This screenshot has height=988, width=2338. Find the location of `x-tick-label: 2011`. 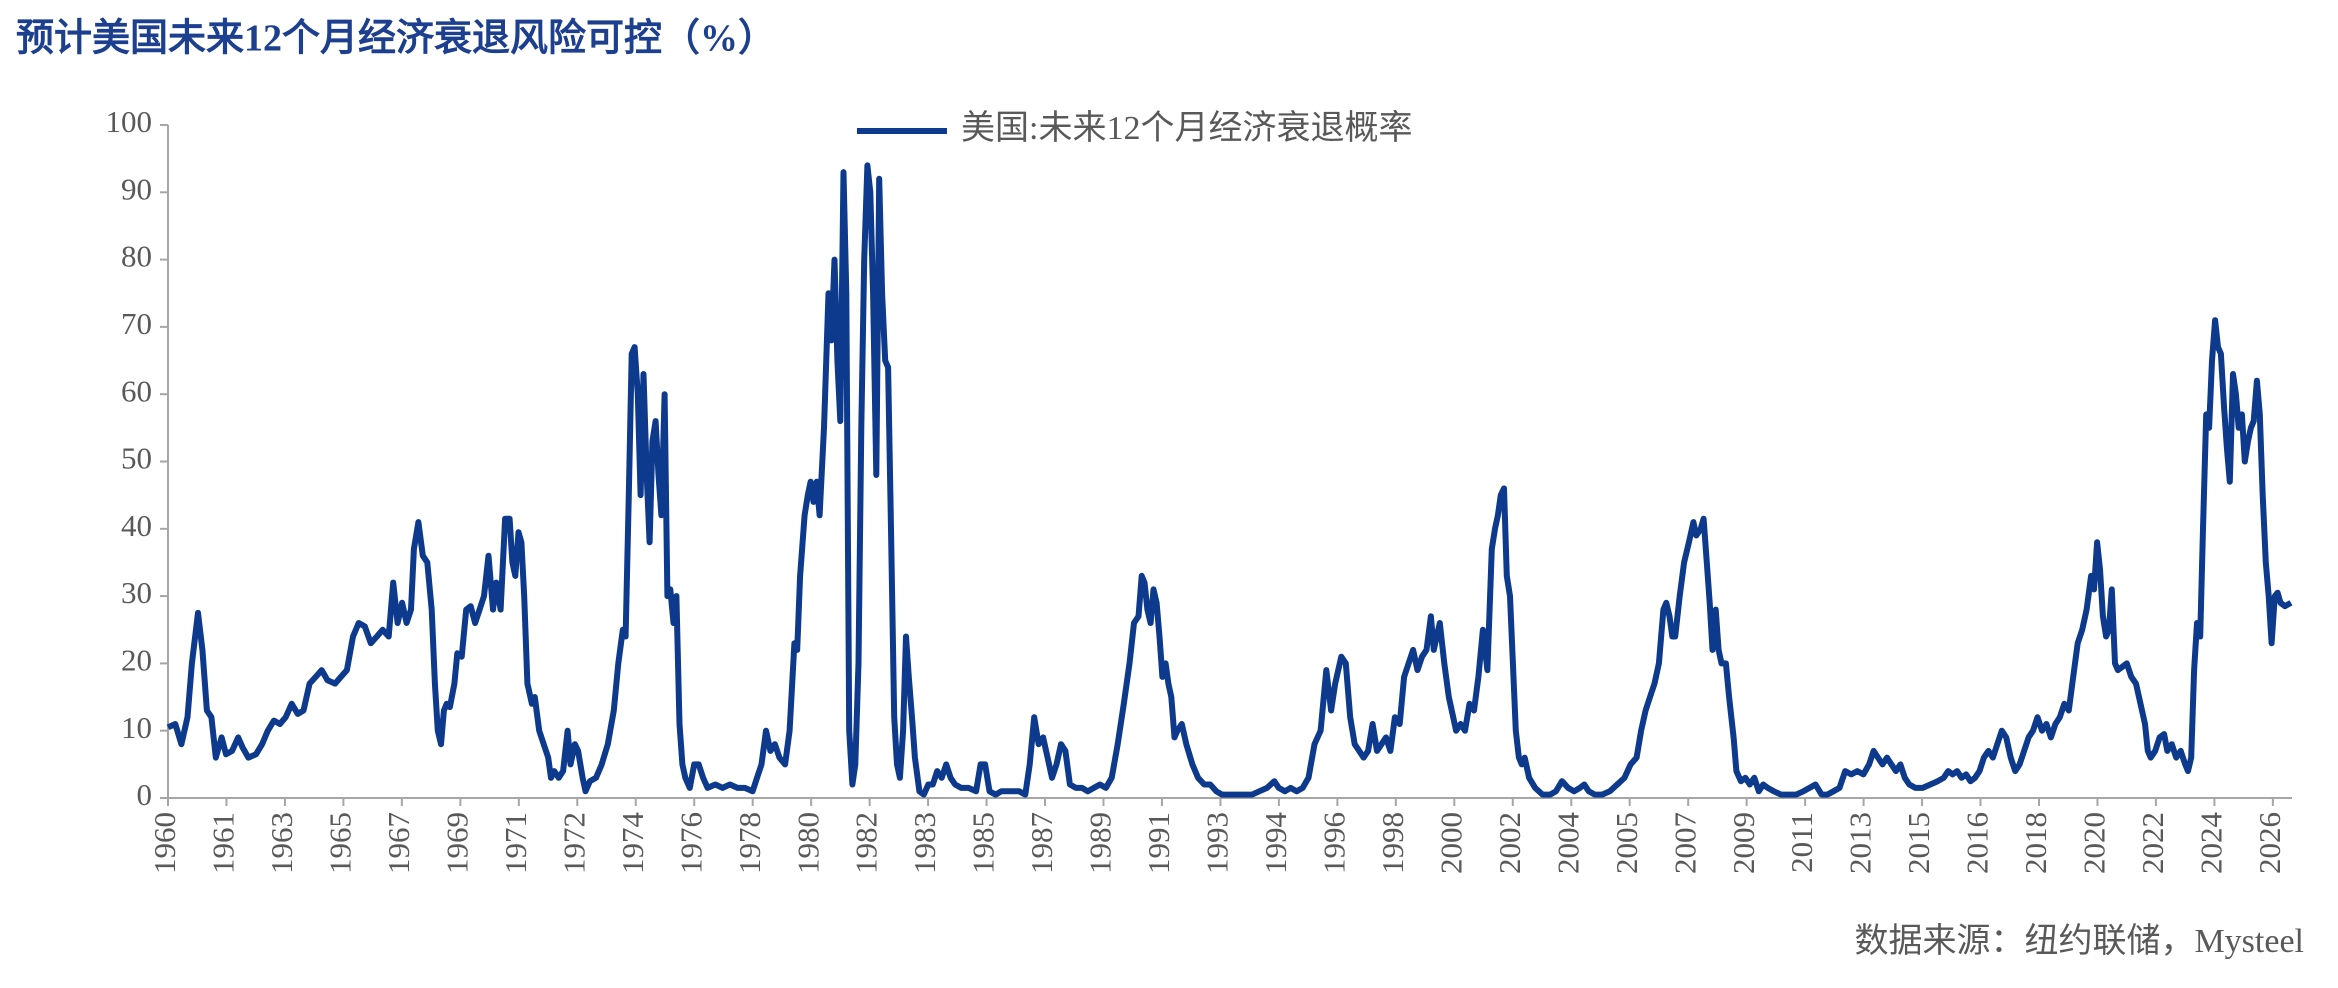

x-tick-label: 2011 is located at coordinates (1801, 842).